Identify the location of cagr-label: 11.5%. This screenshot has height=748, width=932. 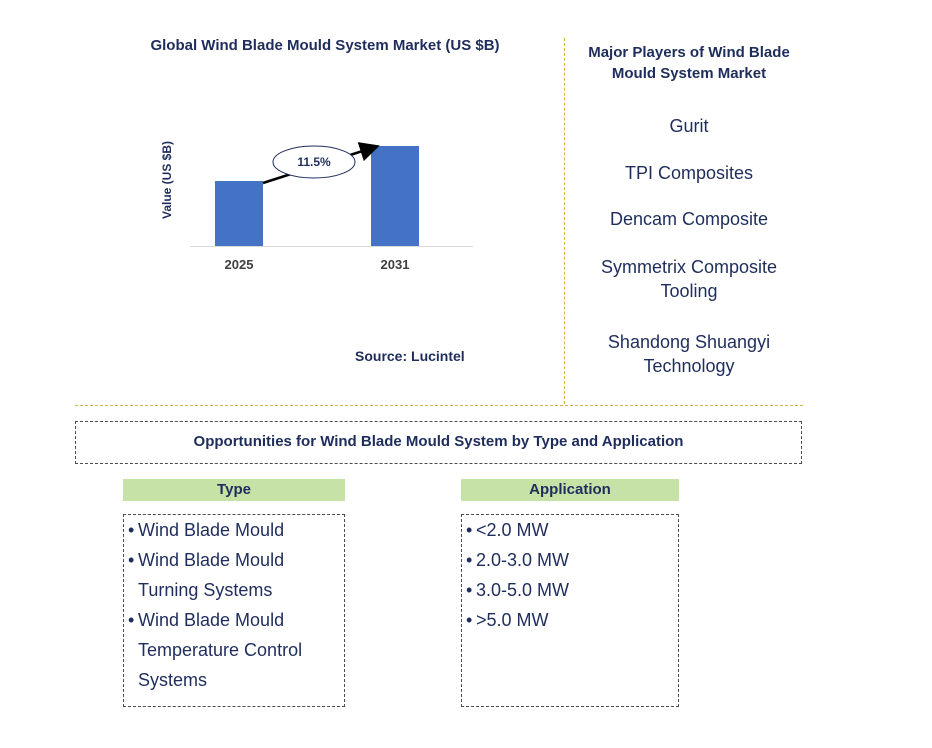
(314, 162).